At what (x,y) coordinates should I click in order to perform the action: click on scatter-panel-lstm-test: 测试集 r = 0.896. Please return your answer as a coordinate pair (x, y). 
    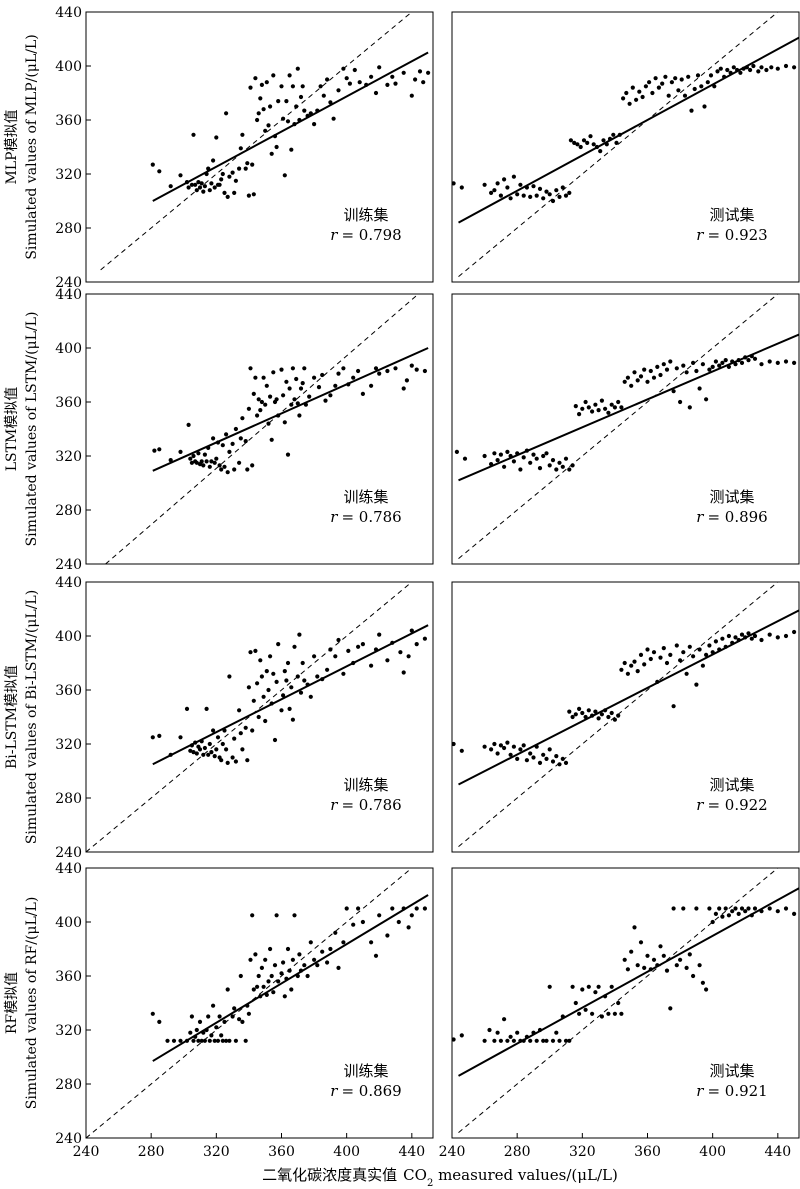
    Looking at the image, I should click on (625, 429).